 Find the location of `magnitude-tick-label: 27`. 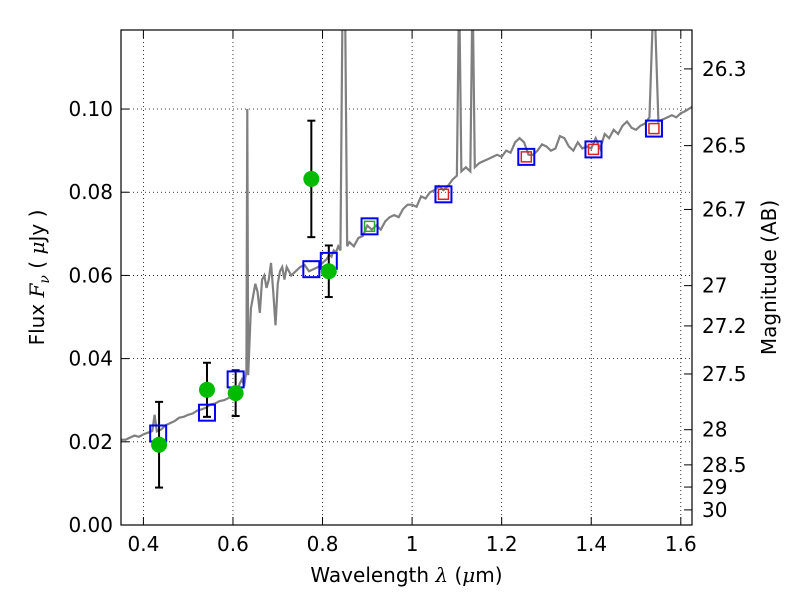

magnitude-tick-label: 27 is located at coordinates (714, 286).